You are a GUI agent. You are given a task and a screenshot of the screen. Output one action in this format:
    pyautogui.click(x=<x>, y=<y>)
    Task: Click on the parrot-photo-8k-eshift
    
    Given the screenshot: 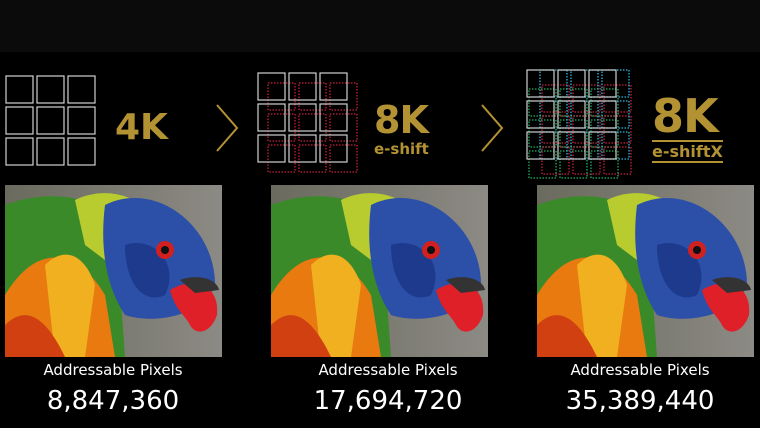 What is the action you would take?
    pyautogui.click(x=379, y=271)
    